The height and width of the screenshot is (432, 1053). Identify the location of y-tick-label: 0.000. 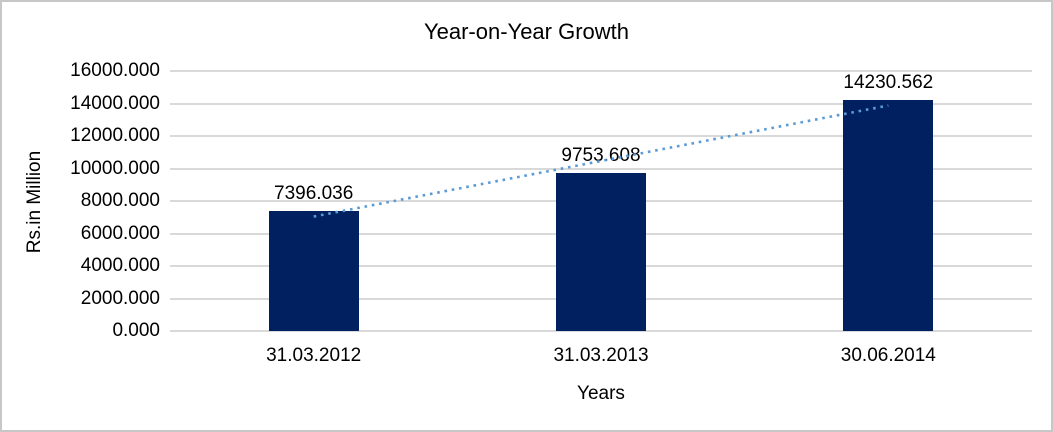
(136, 330).